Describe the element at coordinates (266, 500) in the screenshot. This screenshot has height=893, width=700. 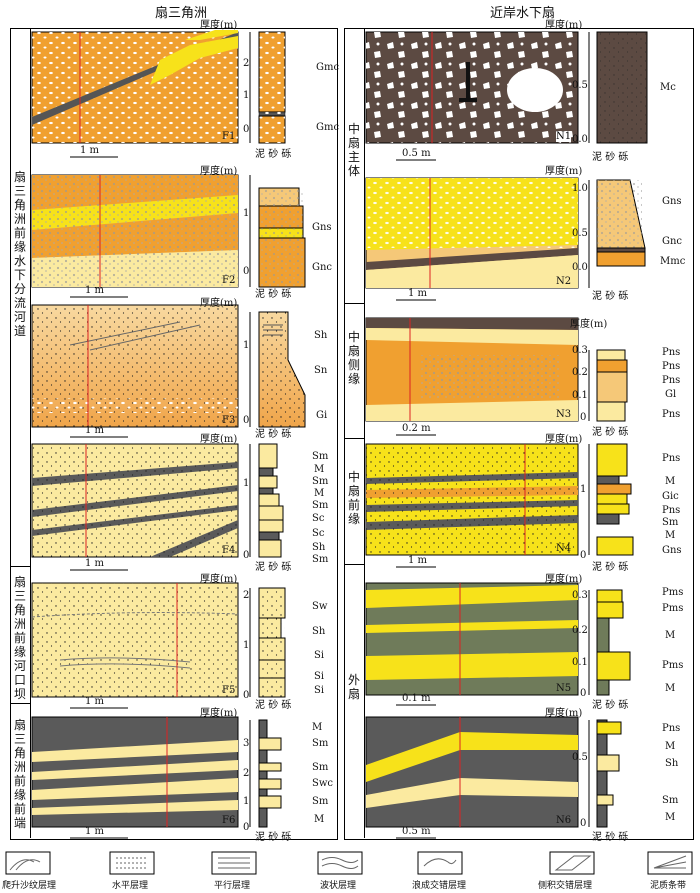
I see `panel-f4-column` at that location.